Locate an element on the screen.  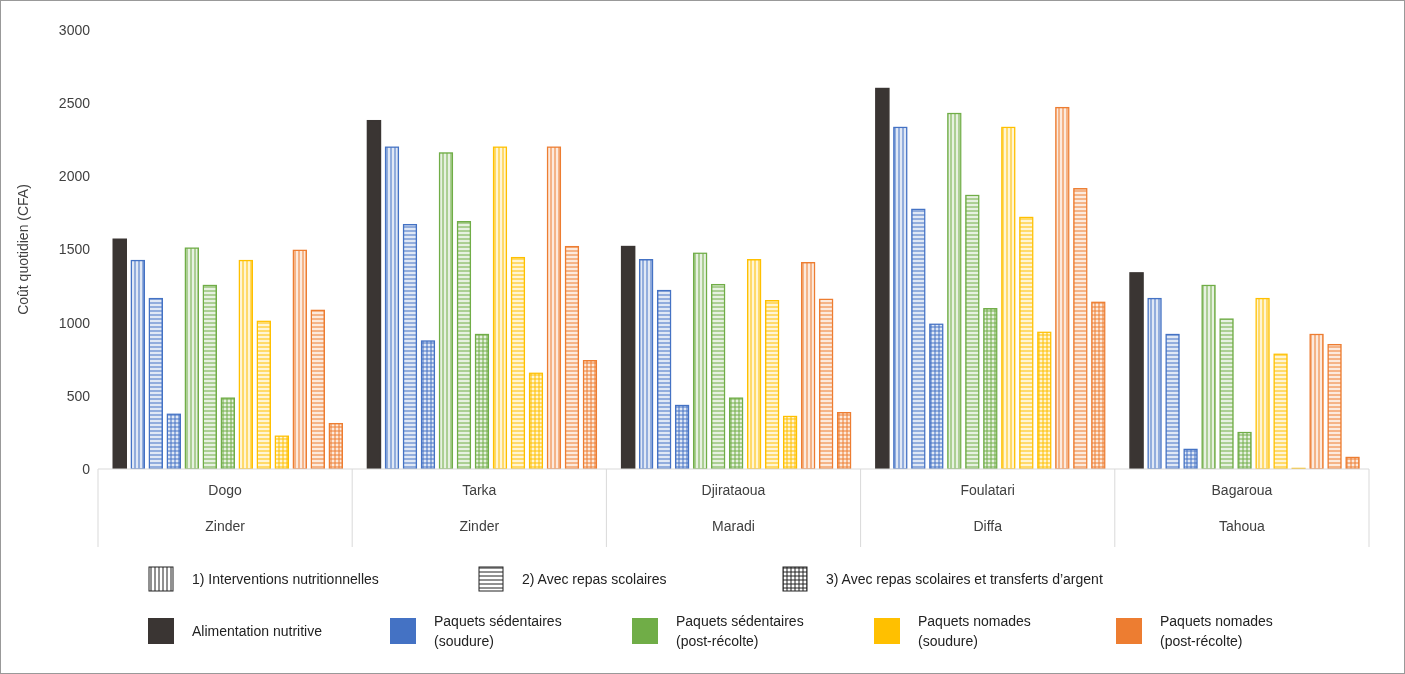
legend-label: Alimentation nutritive is located at coordinates (257, 631).